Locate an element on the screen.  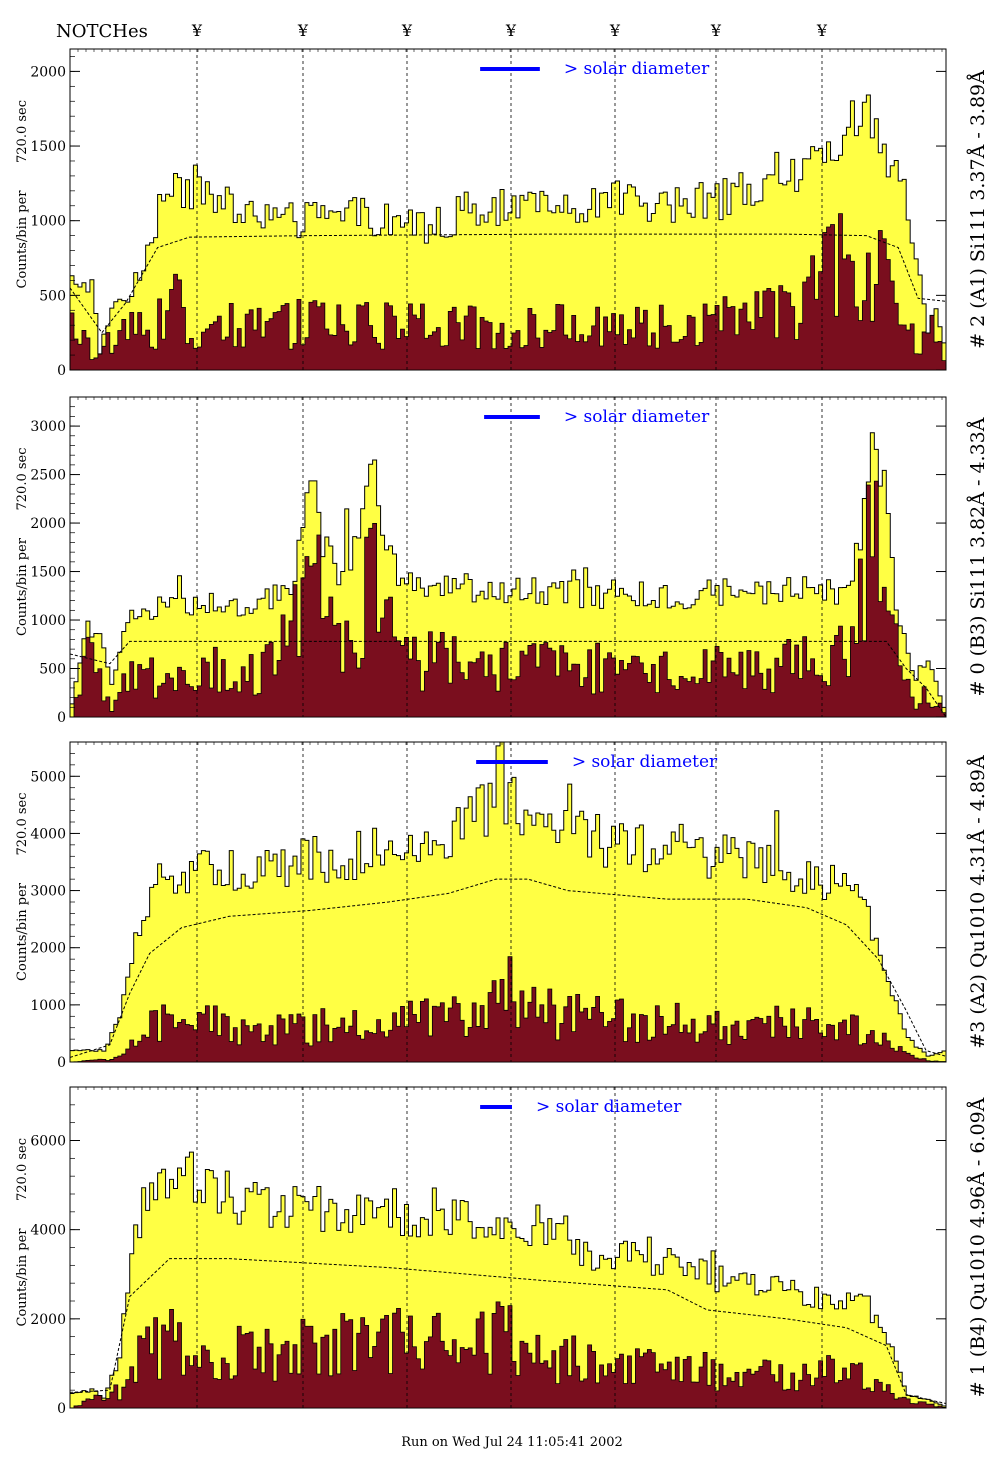
panel-label: #3 (A2) Qu1010 4.31Å - 4.89Å is located at coordinates (978, 902).